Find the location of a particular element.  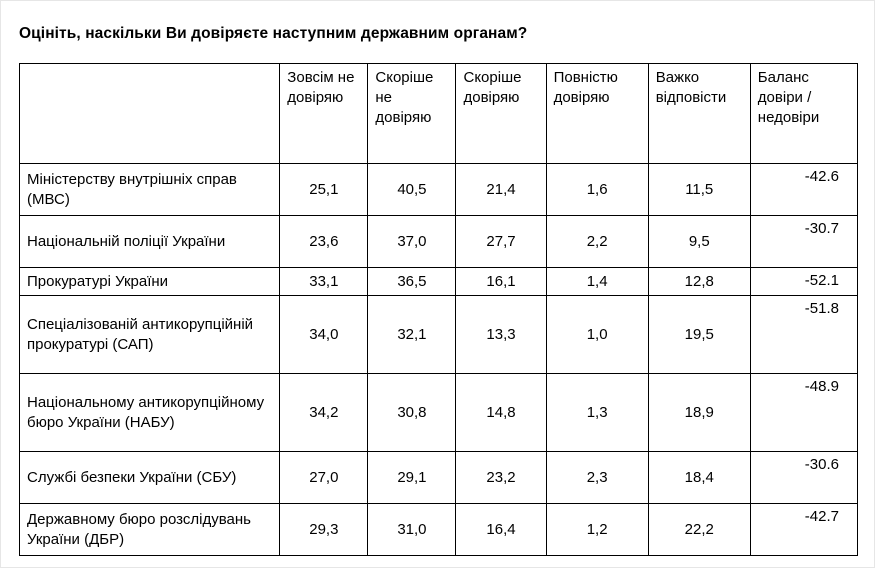

value-cell: 12,8 is located at coordinates (699, 281).